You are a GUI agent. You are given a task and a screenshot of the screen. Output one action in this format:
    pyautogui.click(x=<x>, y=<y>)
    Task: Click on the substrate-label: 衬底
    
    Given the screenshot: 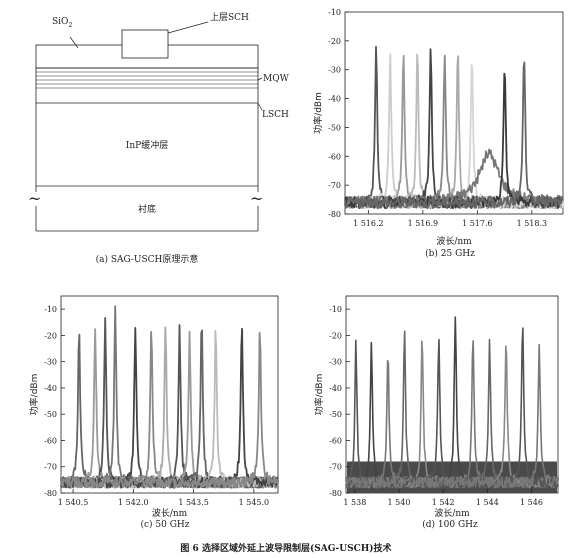 What is the action you would take?
    pyautogui.click(x=147, y=209)
    